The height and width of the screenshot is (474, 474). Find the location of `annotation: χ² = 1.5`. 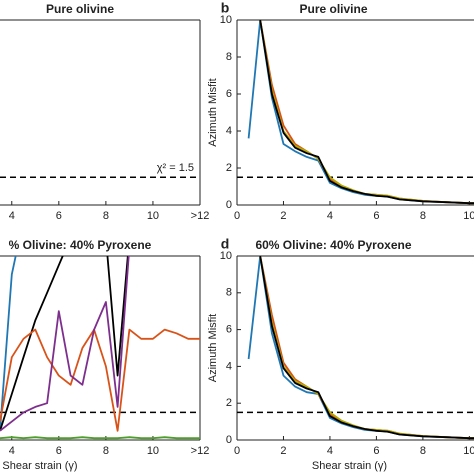

annotation: χ² = 1.5 is located at coordinates (175, 168).